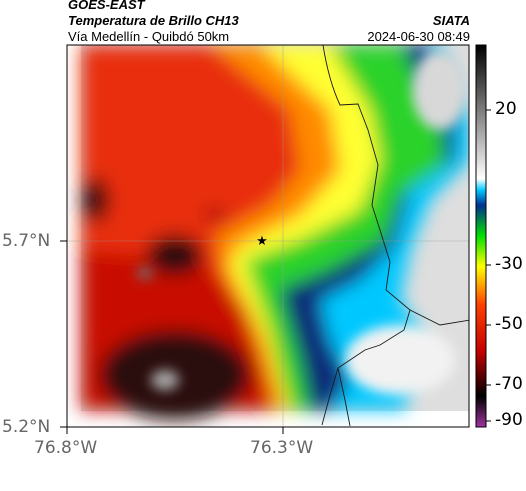  What do you see at coordinates (509, 324) in the screenshot?
I see `colorbar-tick-label: -50` at bounding box center [509, 324].